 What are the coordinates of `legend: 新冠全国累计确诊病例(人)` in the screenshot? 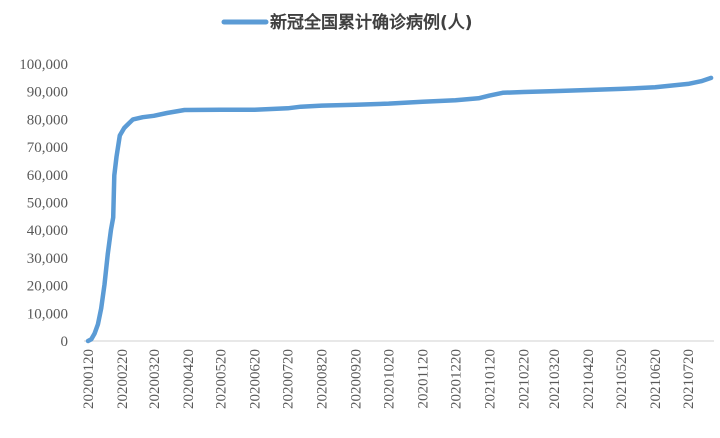 It's located at (347, 22).